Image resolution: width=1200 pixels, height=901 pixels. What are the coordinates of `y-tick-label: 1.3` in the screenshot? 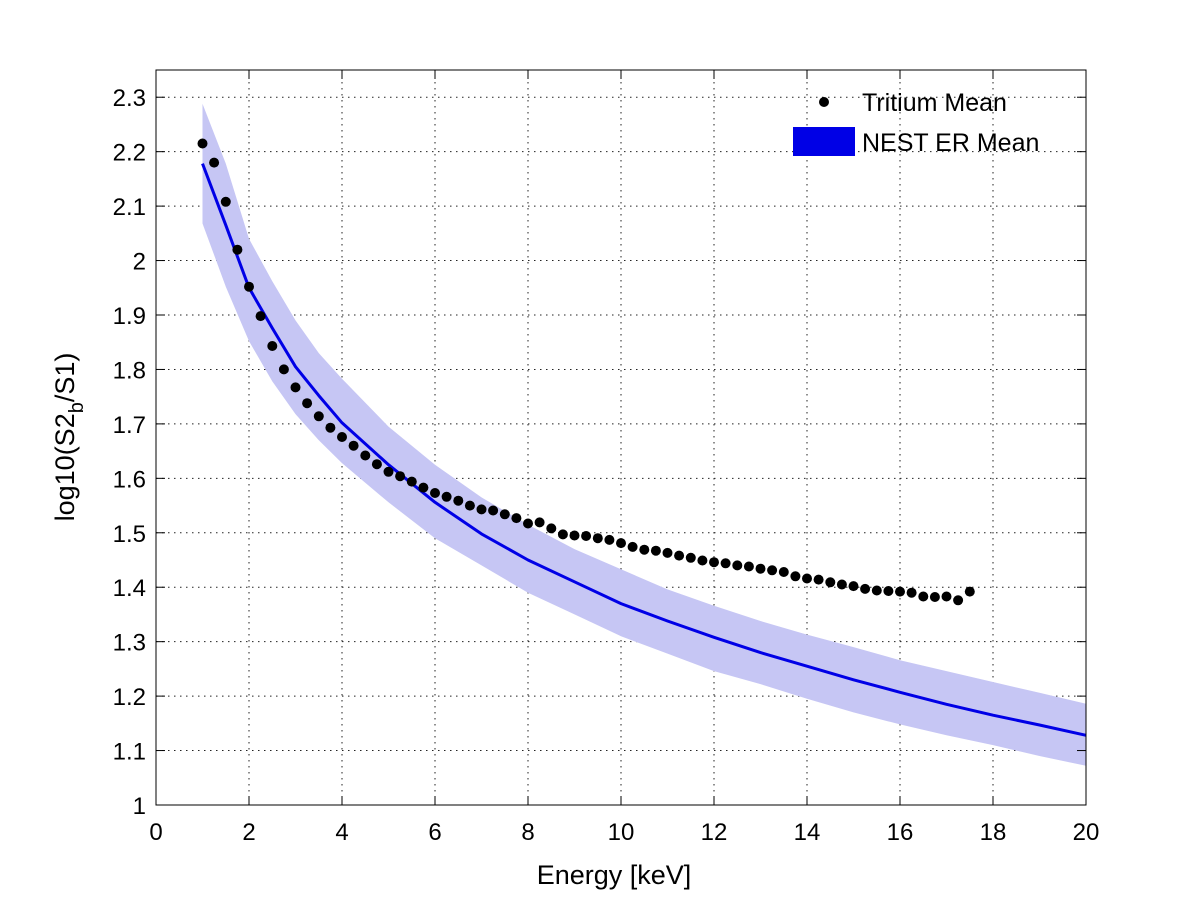 It's located at (129, 643).